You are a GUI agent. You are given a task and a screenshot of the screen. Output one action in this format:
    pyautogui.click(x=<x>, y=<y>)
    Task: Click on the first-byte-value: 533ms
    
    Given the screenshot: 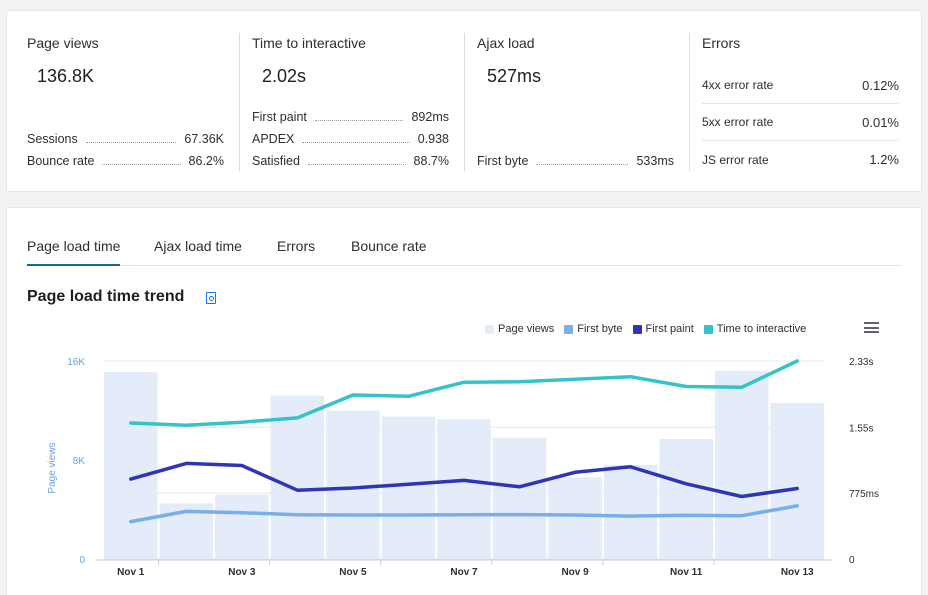 What is the action you would take?
    pyautogui.click(x=655, y=161)
    